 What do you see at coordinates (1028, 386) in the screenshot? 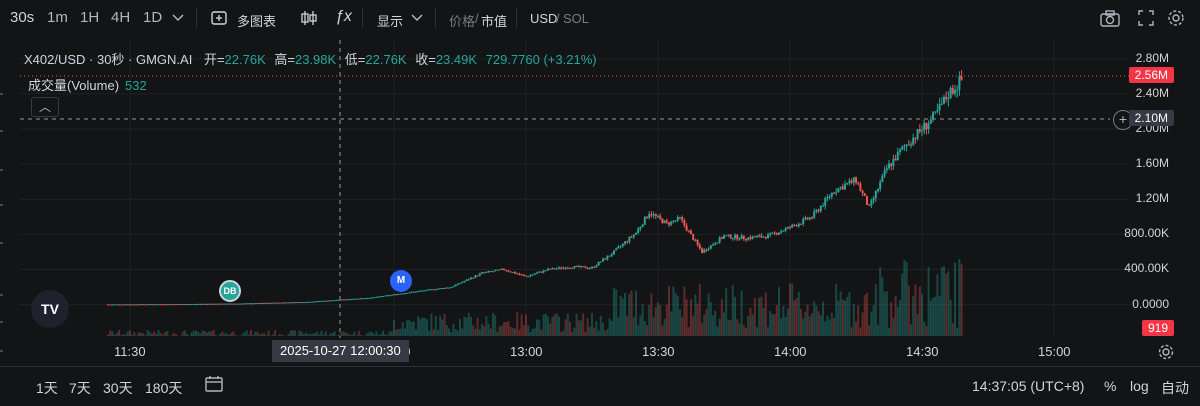
I see `clock-timezone: 14:37:05 (UTC+8)` at bounding box center [1028, 386].